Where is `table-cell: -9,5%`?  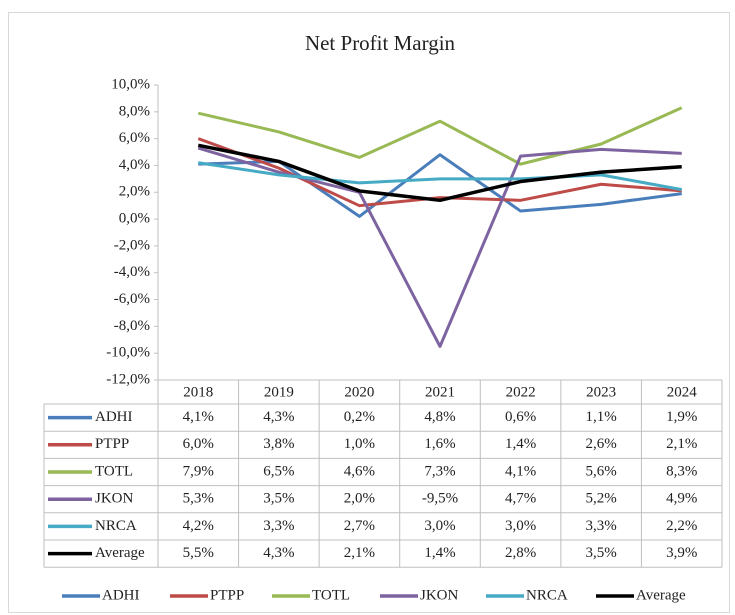
table-cell: -9,5% is located at coordinates (440, 499).